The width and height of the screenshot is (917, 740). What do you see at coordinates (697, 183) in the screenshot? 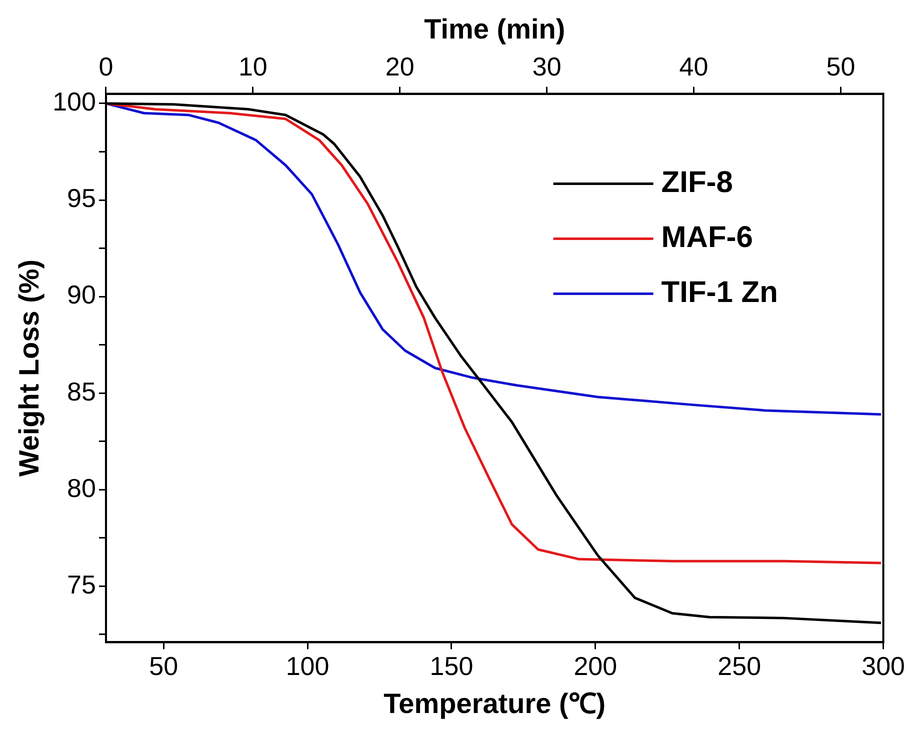
I see `legend-label: ZIF-8` at bounding box center [697, 183].